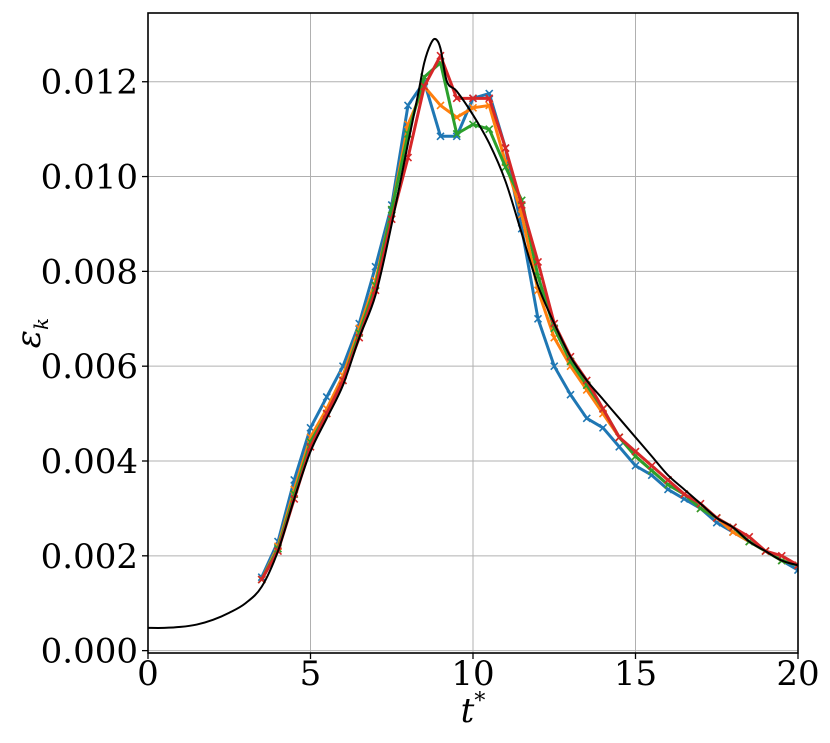 This screenshot has width=830, height=743. What do you see at coordinates (472, 674) in the screenshot?
I see `x-tick-label: 10` at bounding box center [472, 674].